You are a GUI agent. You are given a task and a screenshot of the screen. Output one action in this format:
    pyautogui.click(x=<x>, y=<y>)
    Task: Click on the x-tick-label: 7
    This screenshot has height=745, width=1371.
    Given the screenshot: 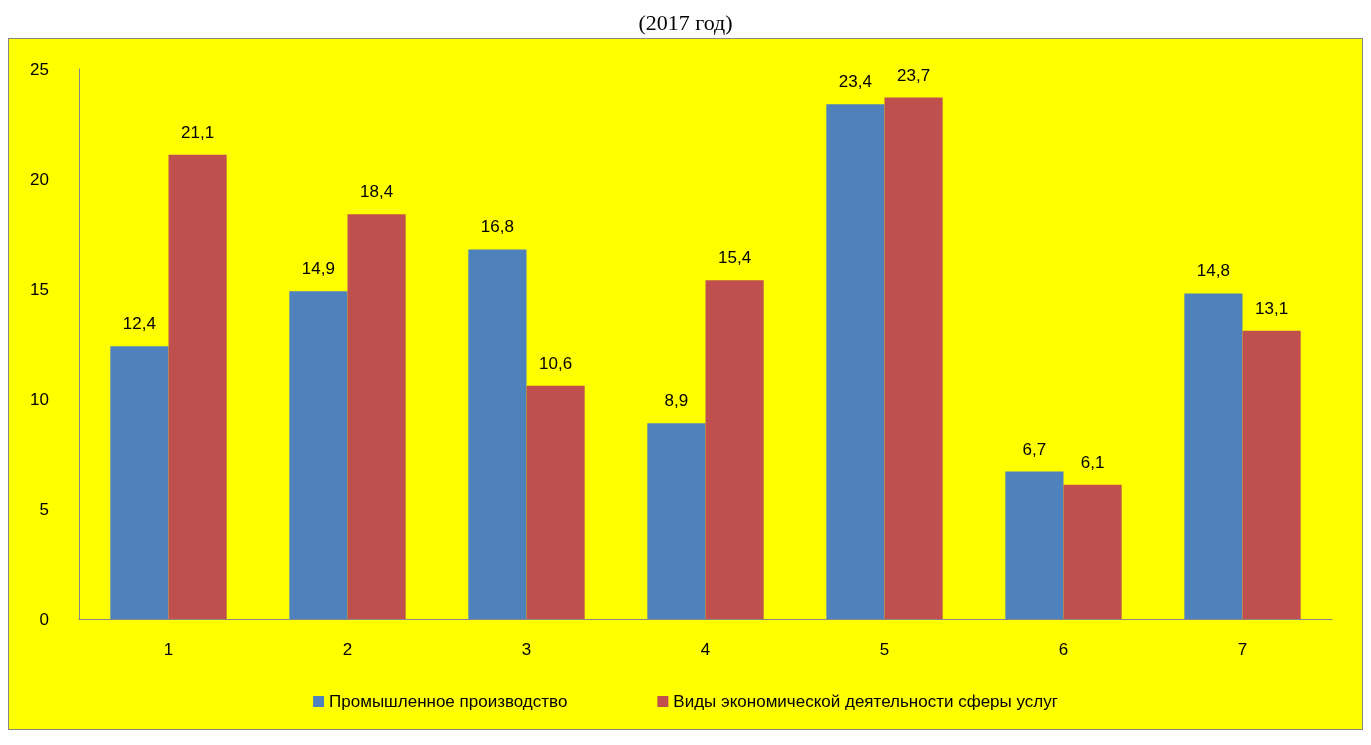 What is the action you would take?
    pyautogui.click(x=1242, y=649)
    